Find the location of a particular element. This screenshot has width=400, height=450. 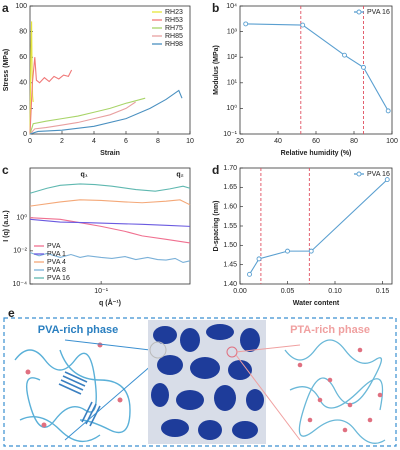

y-axis-label: Stress (MPa) is located at coordinates (6, 70).